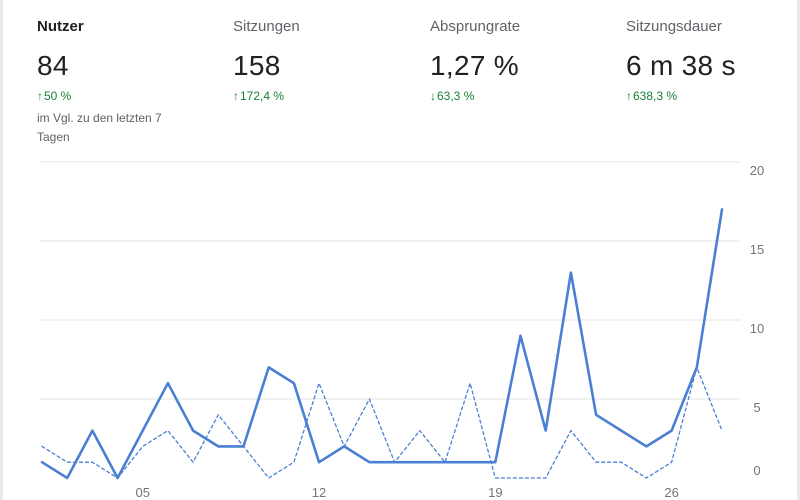 The image size is (800, 500). Describe the element at coordinates (319, 492) in the screenshot. I see `x-tick-label: 12` at that location.